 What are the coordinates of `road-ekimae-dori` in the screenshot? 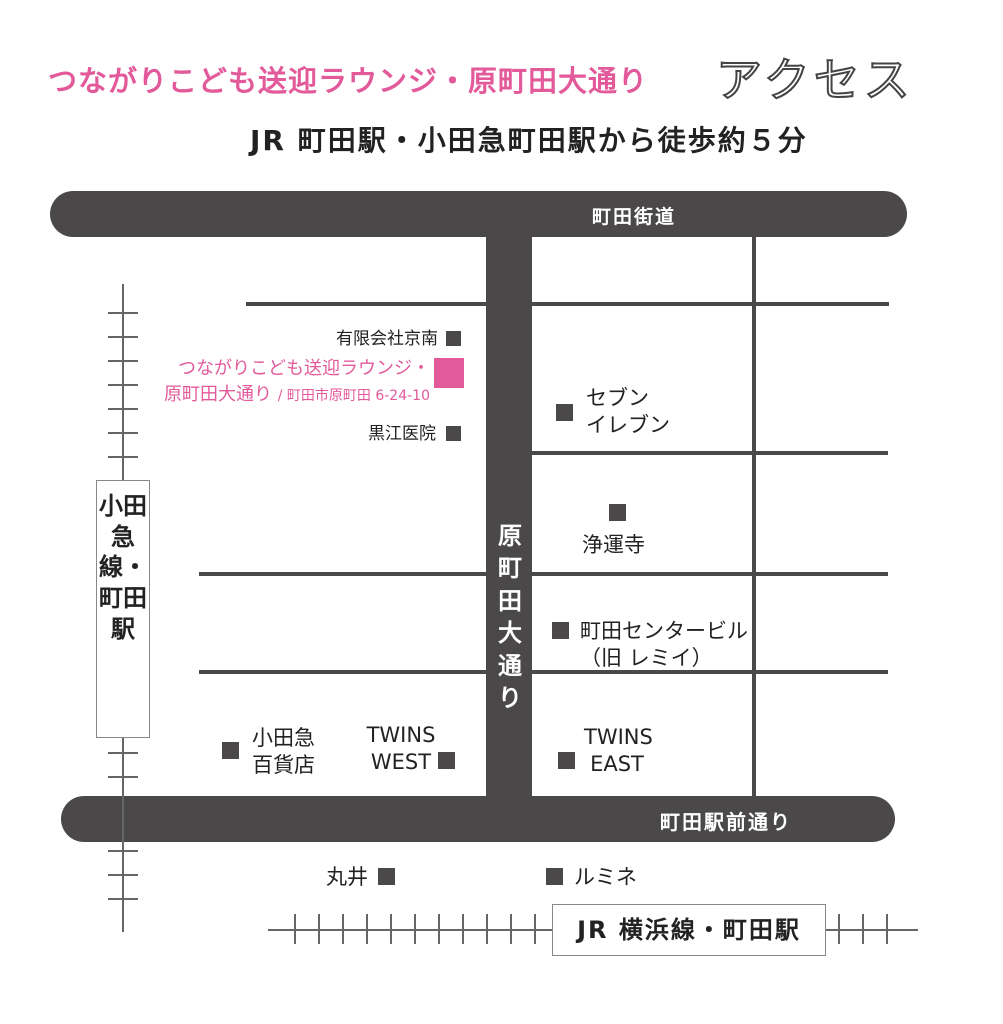 It's located at (478, 819).